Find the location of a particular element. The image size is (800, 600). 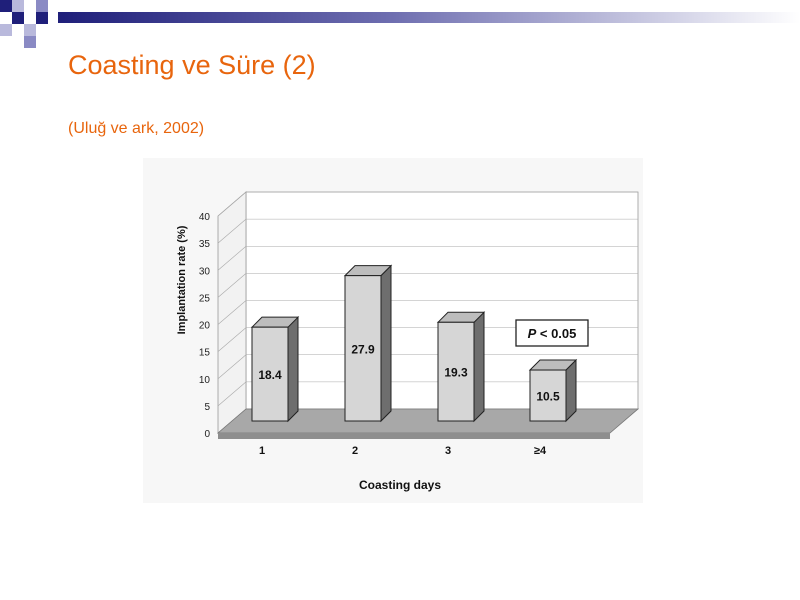

annotation-value: < 0.05 is located at coordinates (556, 333).